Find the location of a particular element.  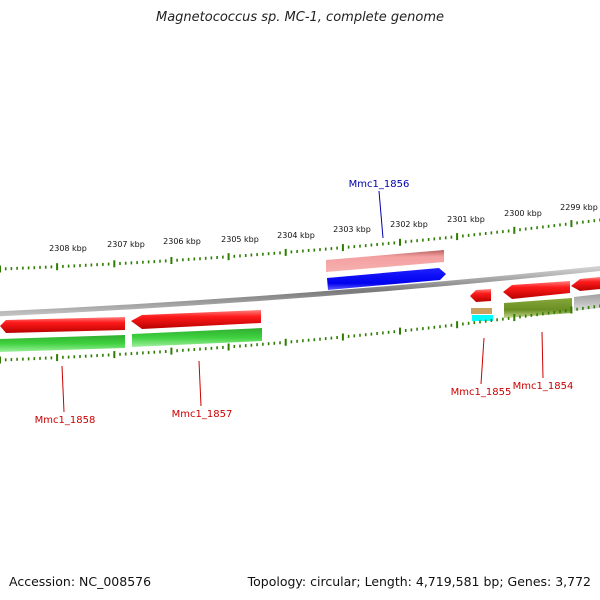

ruler-label: 2306 kbp is located at coordinates (182, 241).